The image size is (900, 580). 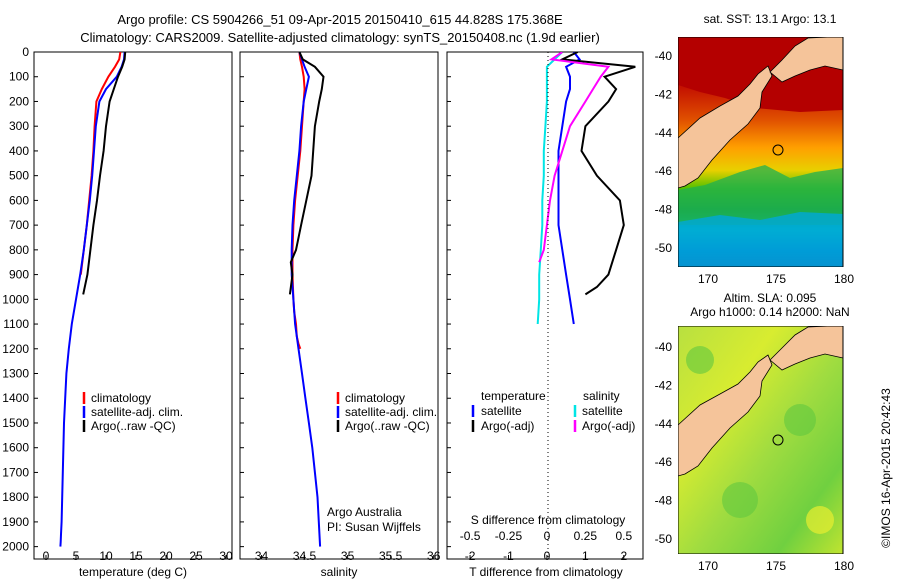 I want to click on diff-x-top-tick-label: -0.25, so click(x=509, y=536).